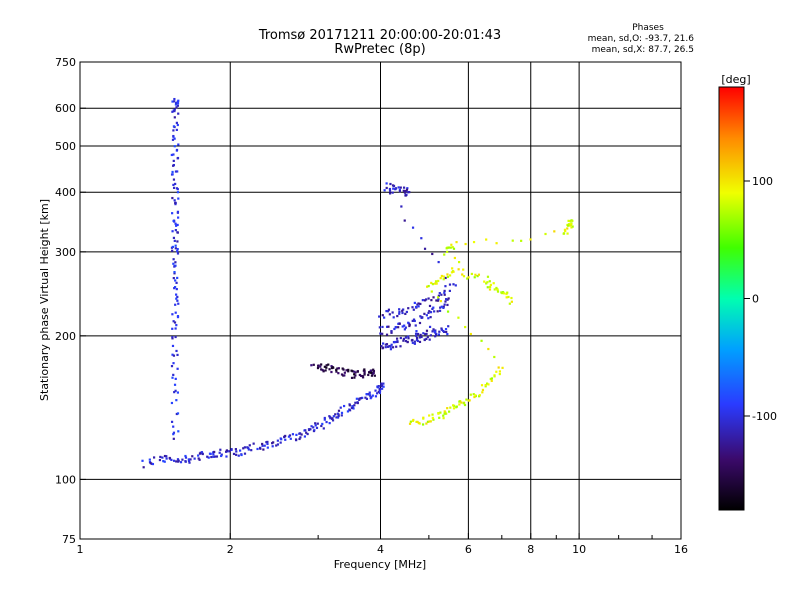 This screenshot has height=600, width=800. Describe the element at coordinates (65, 108) in the screenshot. I see `y-tick-label: 600` at that location.